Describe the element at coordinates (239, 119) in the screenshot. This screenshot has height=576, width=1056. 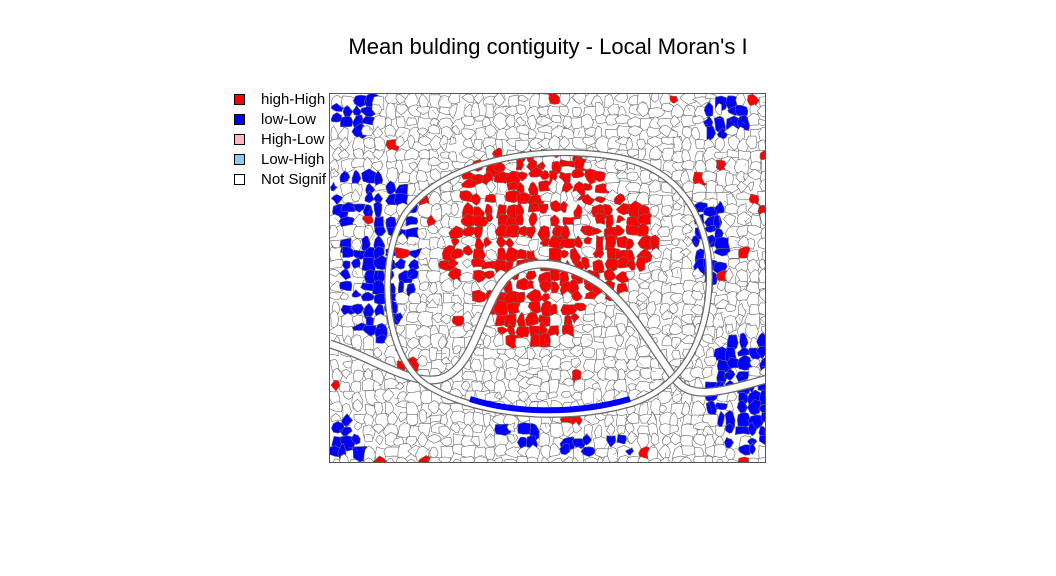
I see `legend-swatch-low-low` at that location.